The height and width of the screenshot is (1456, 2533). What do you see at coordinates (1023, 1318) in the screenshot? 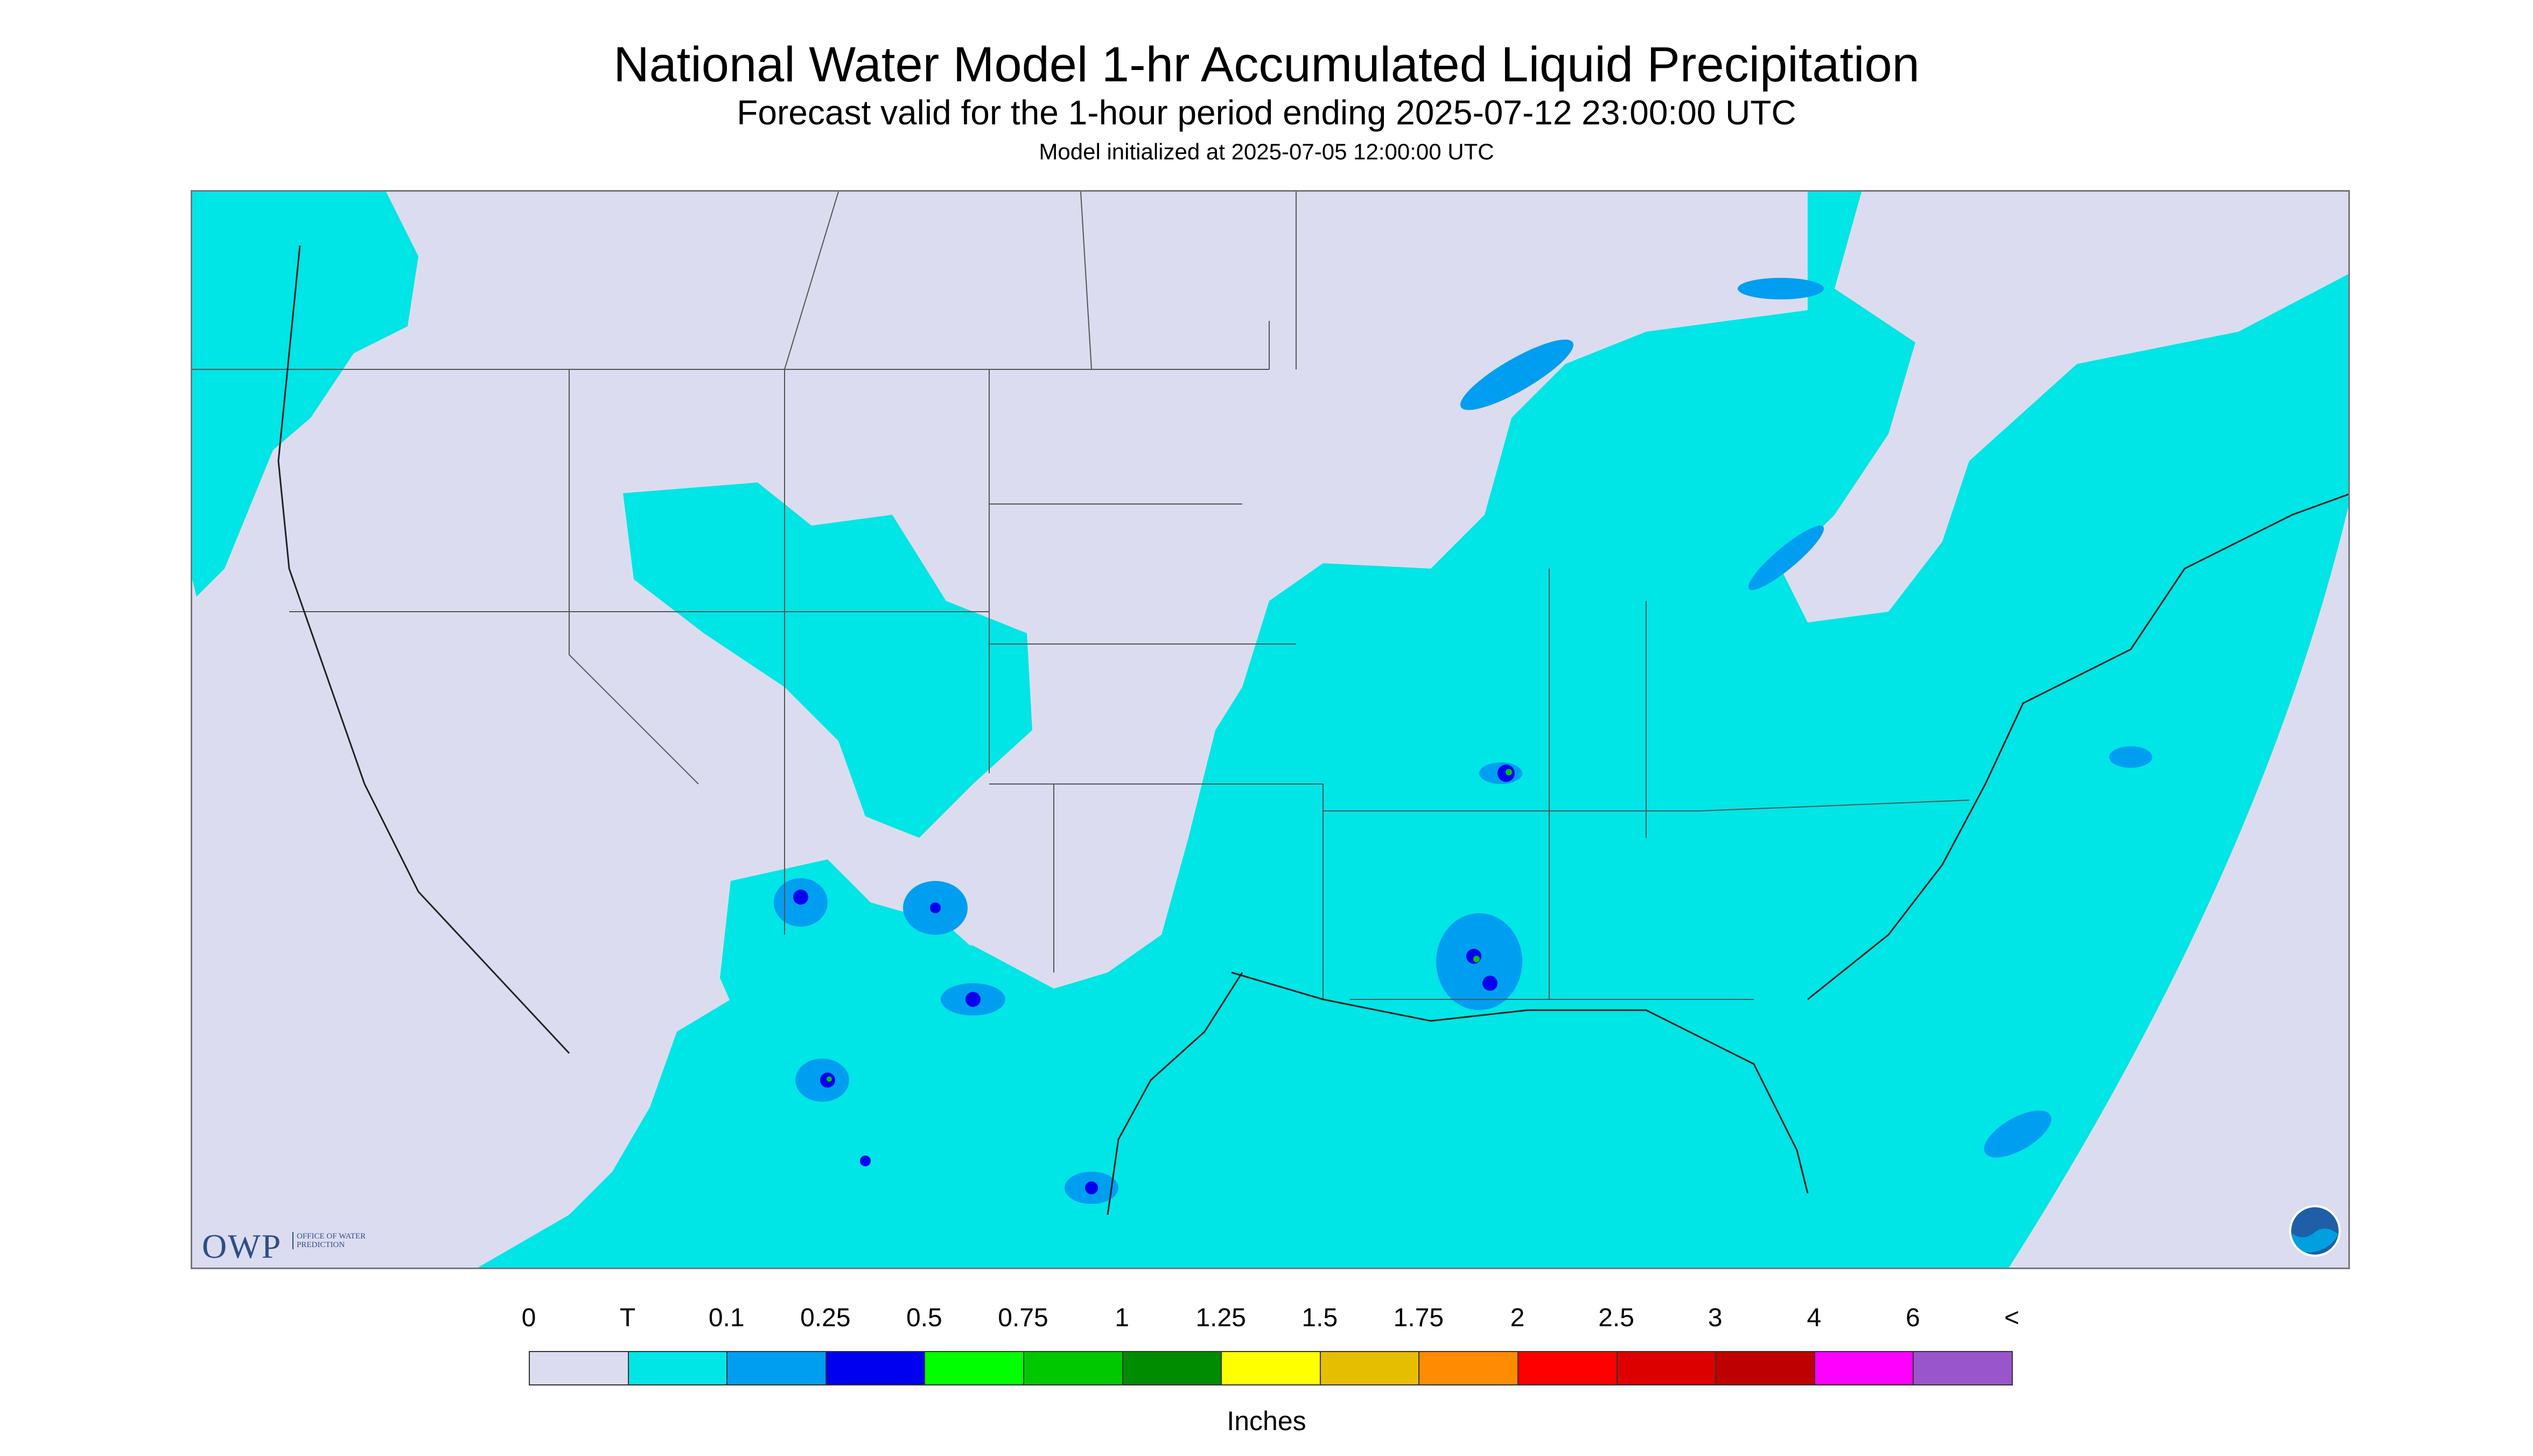
I see `legend-tick-label: 0.75` at bounding box center [1023, 1318].